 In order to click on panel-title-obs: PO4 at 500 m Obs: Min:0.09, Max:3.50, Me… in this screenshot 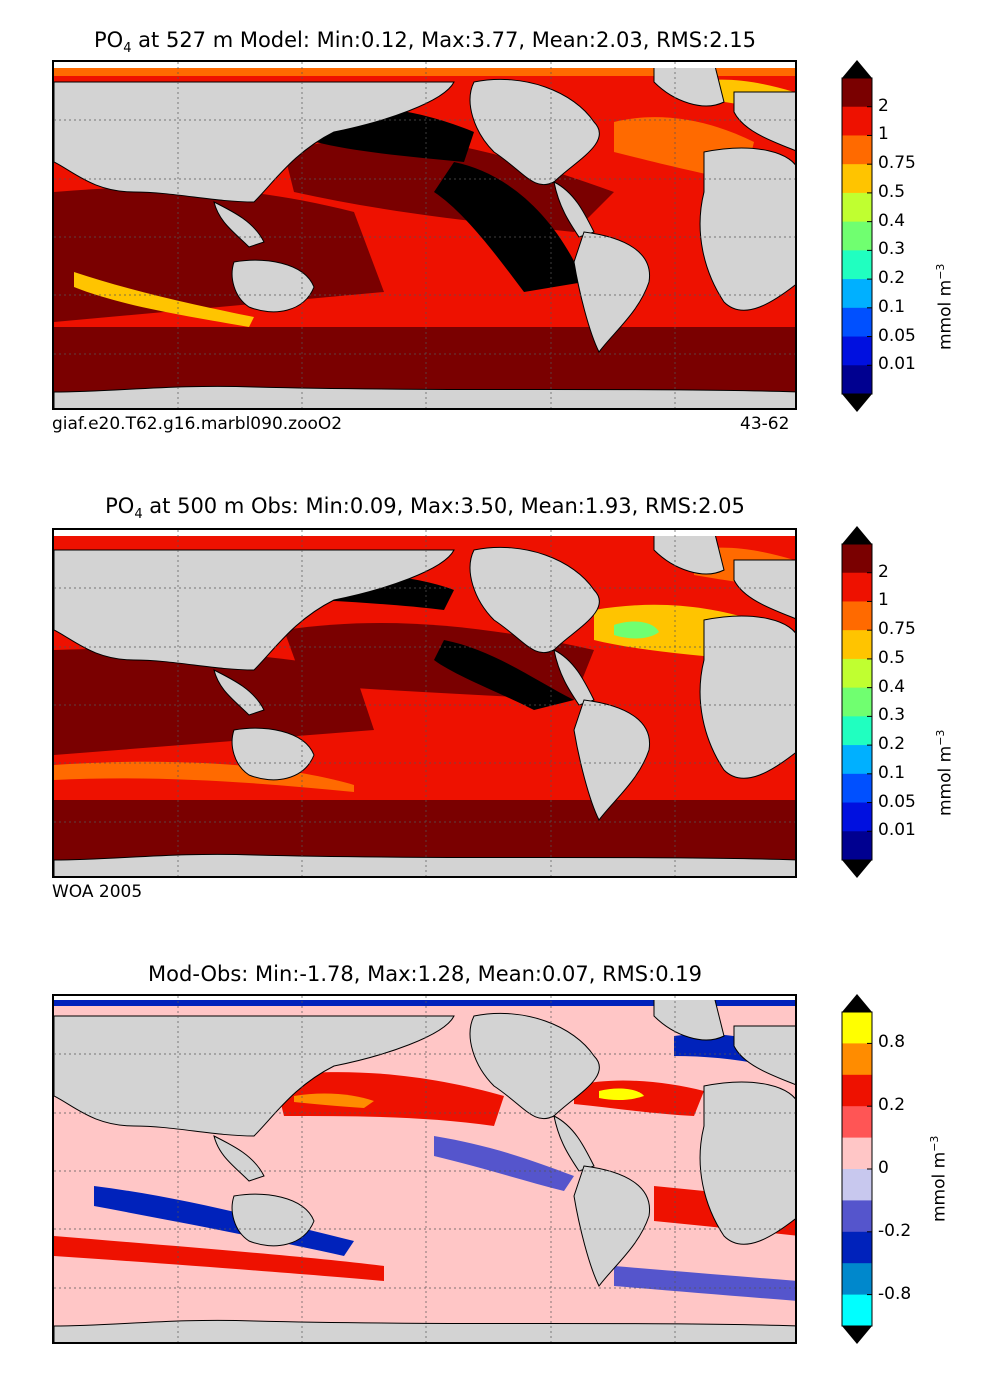, I will do `click(425, 508)`.